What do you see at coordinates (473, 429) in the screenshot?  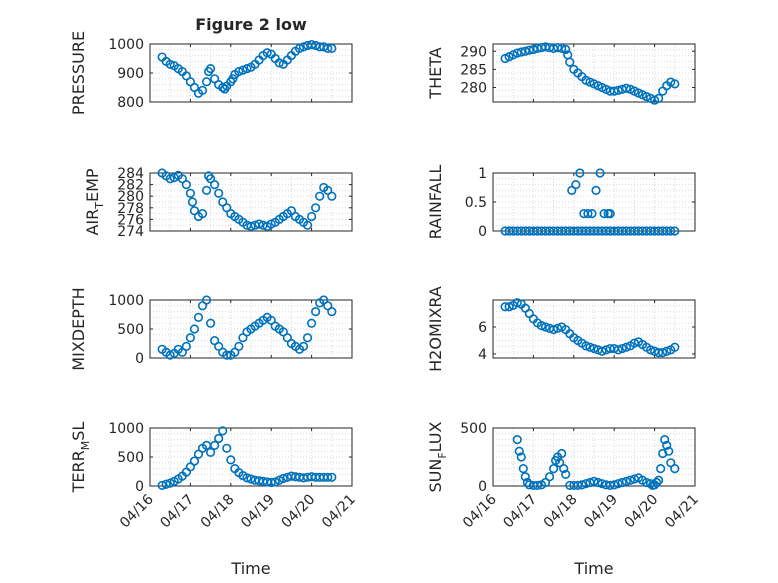 I see `y-tick-label: 500` at bounding box center [473, 429].